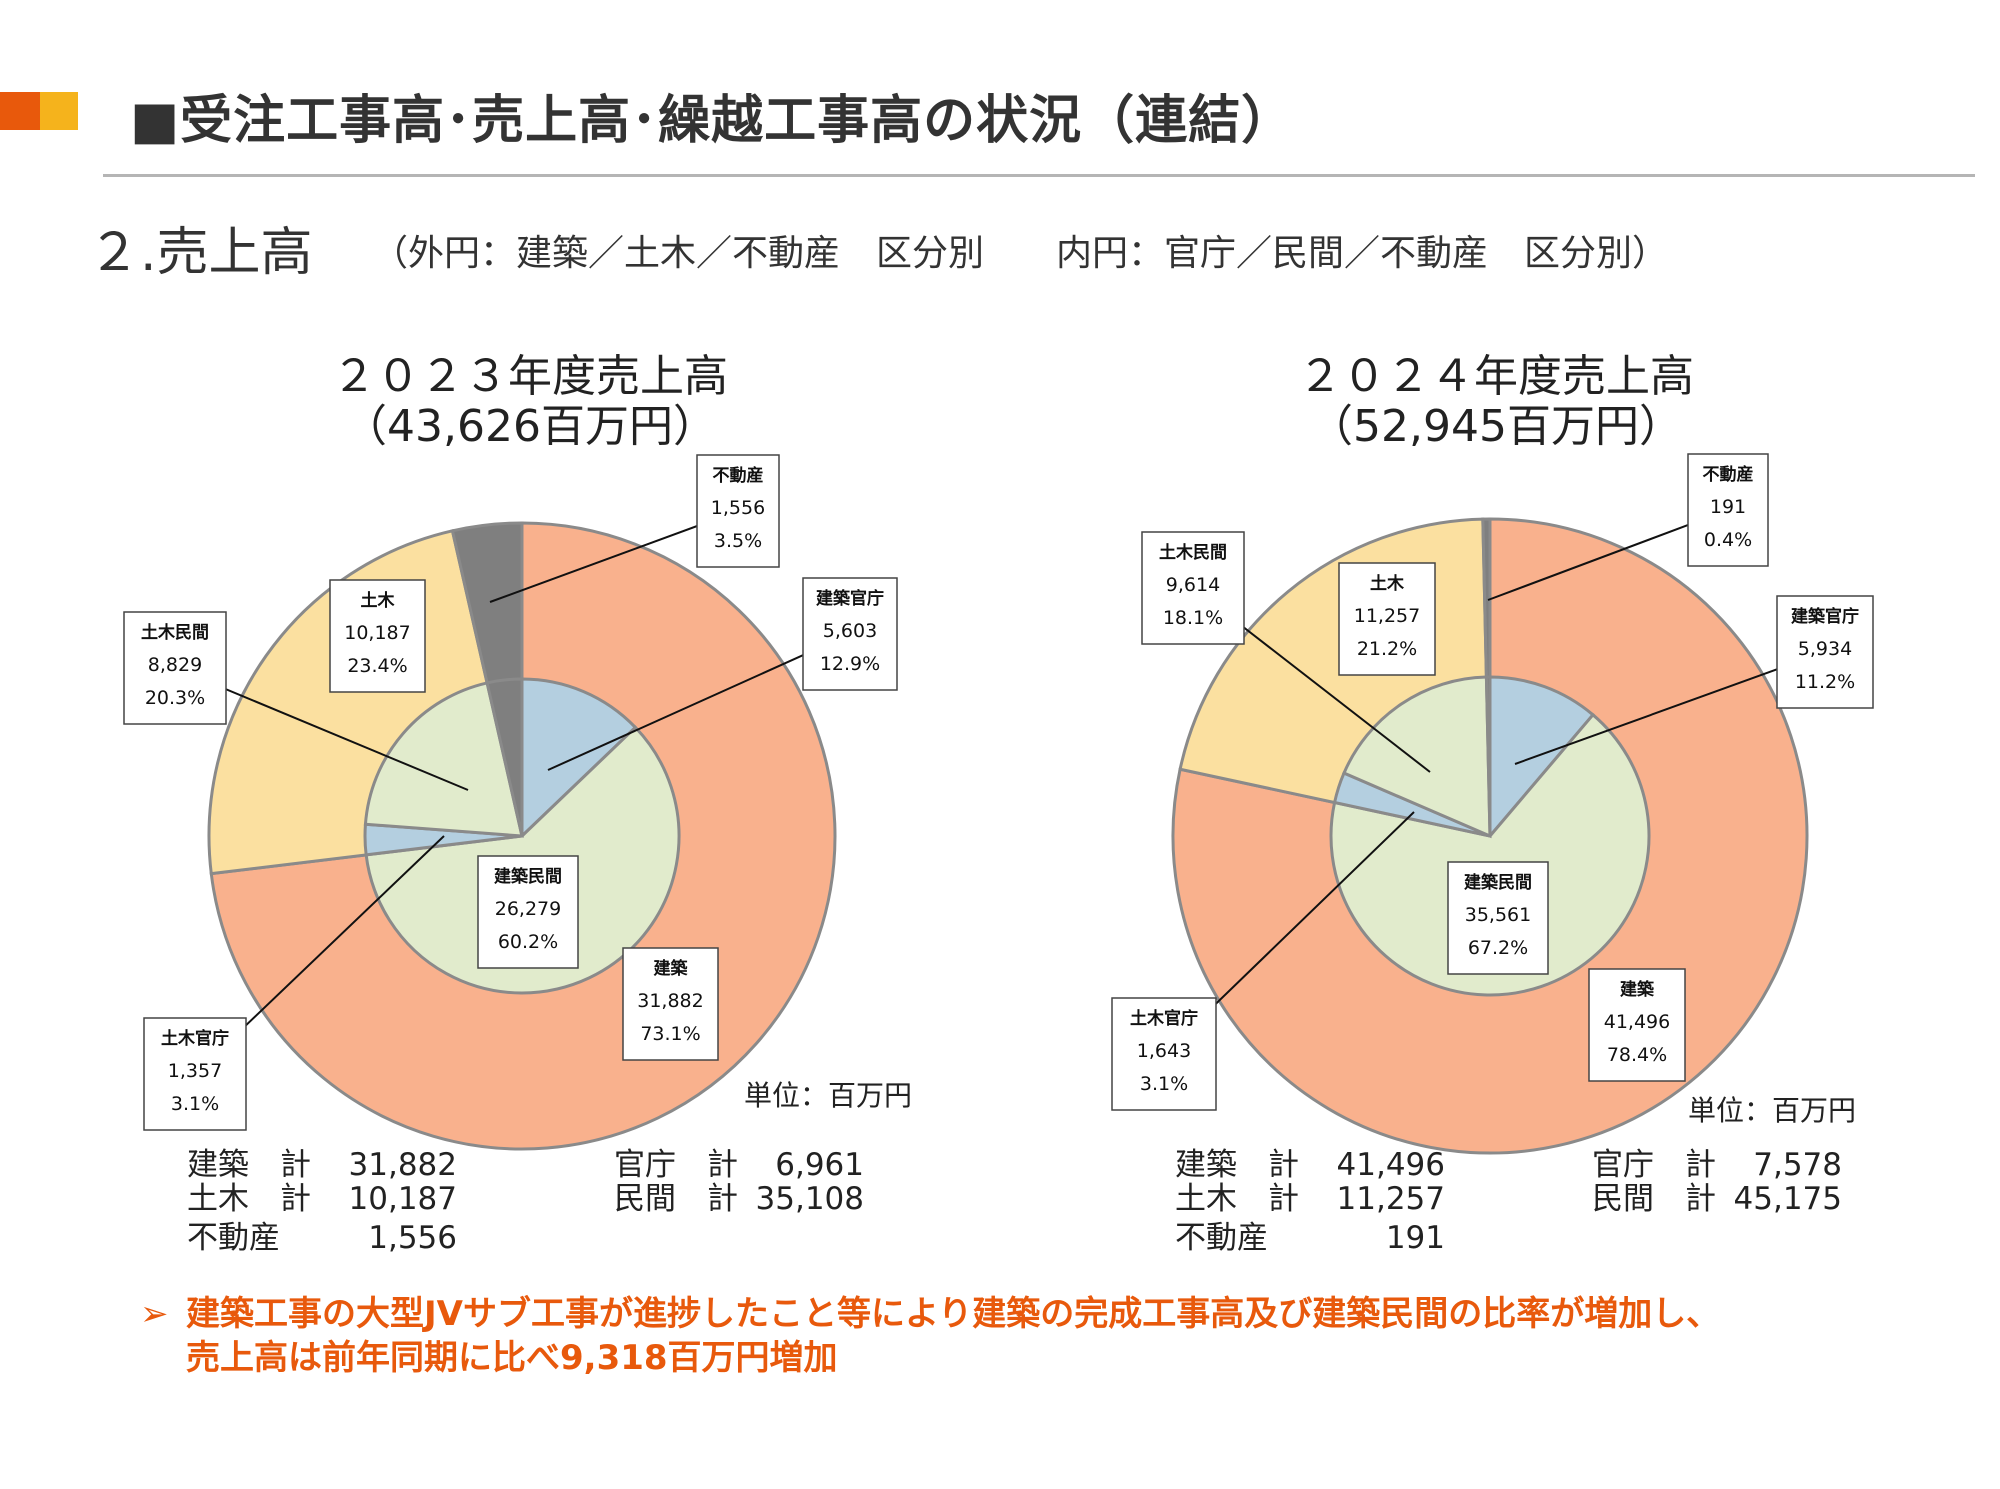 The image size is (2000, 1489). Describe the element at coordinates (1498, 948) in the screenshot. I see `label-percent: 67.2%` at that location.